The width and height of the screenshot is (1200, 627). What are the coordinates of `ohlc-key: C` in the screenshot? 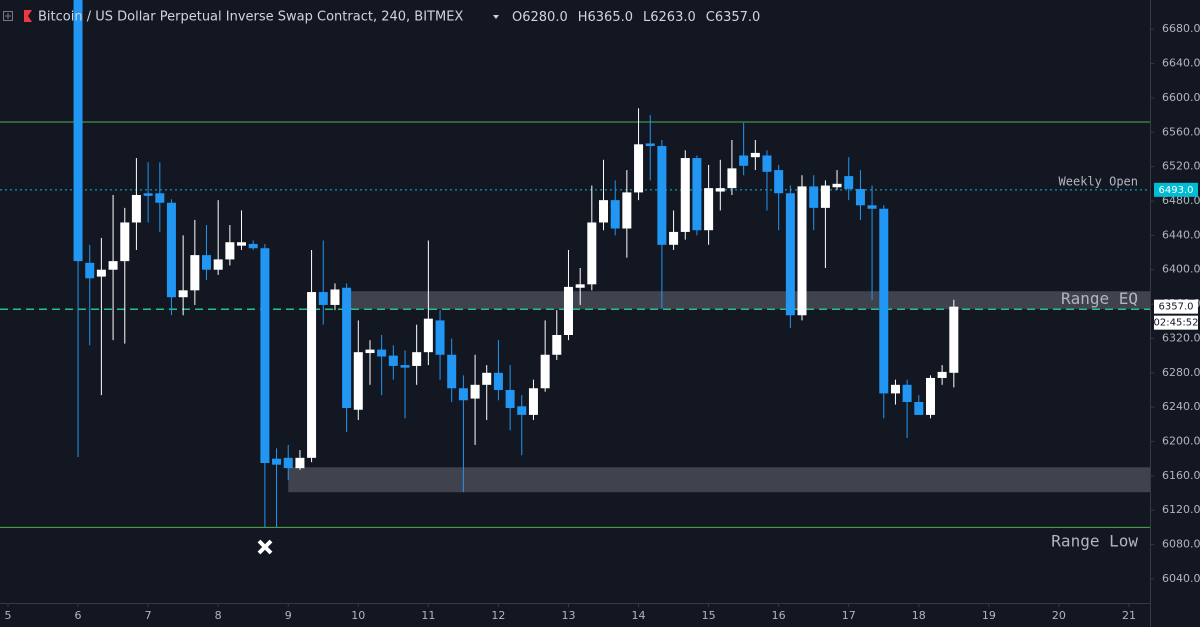 It's located at (710, 17).